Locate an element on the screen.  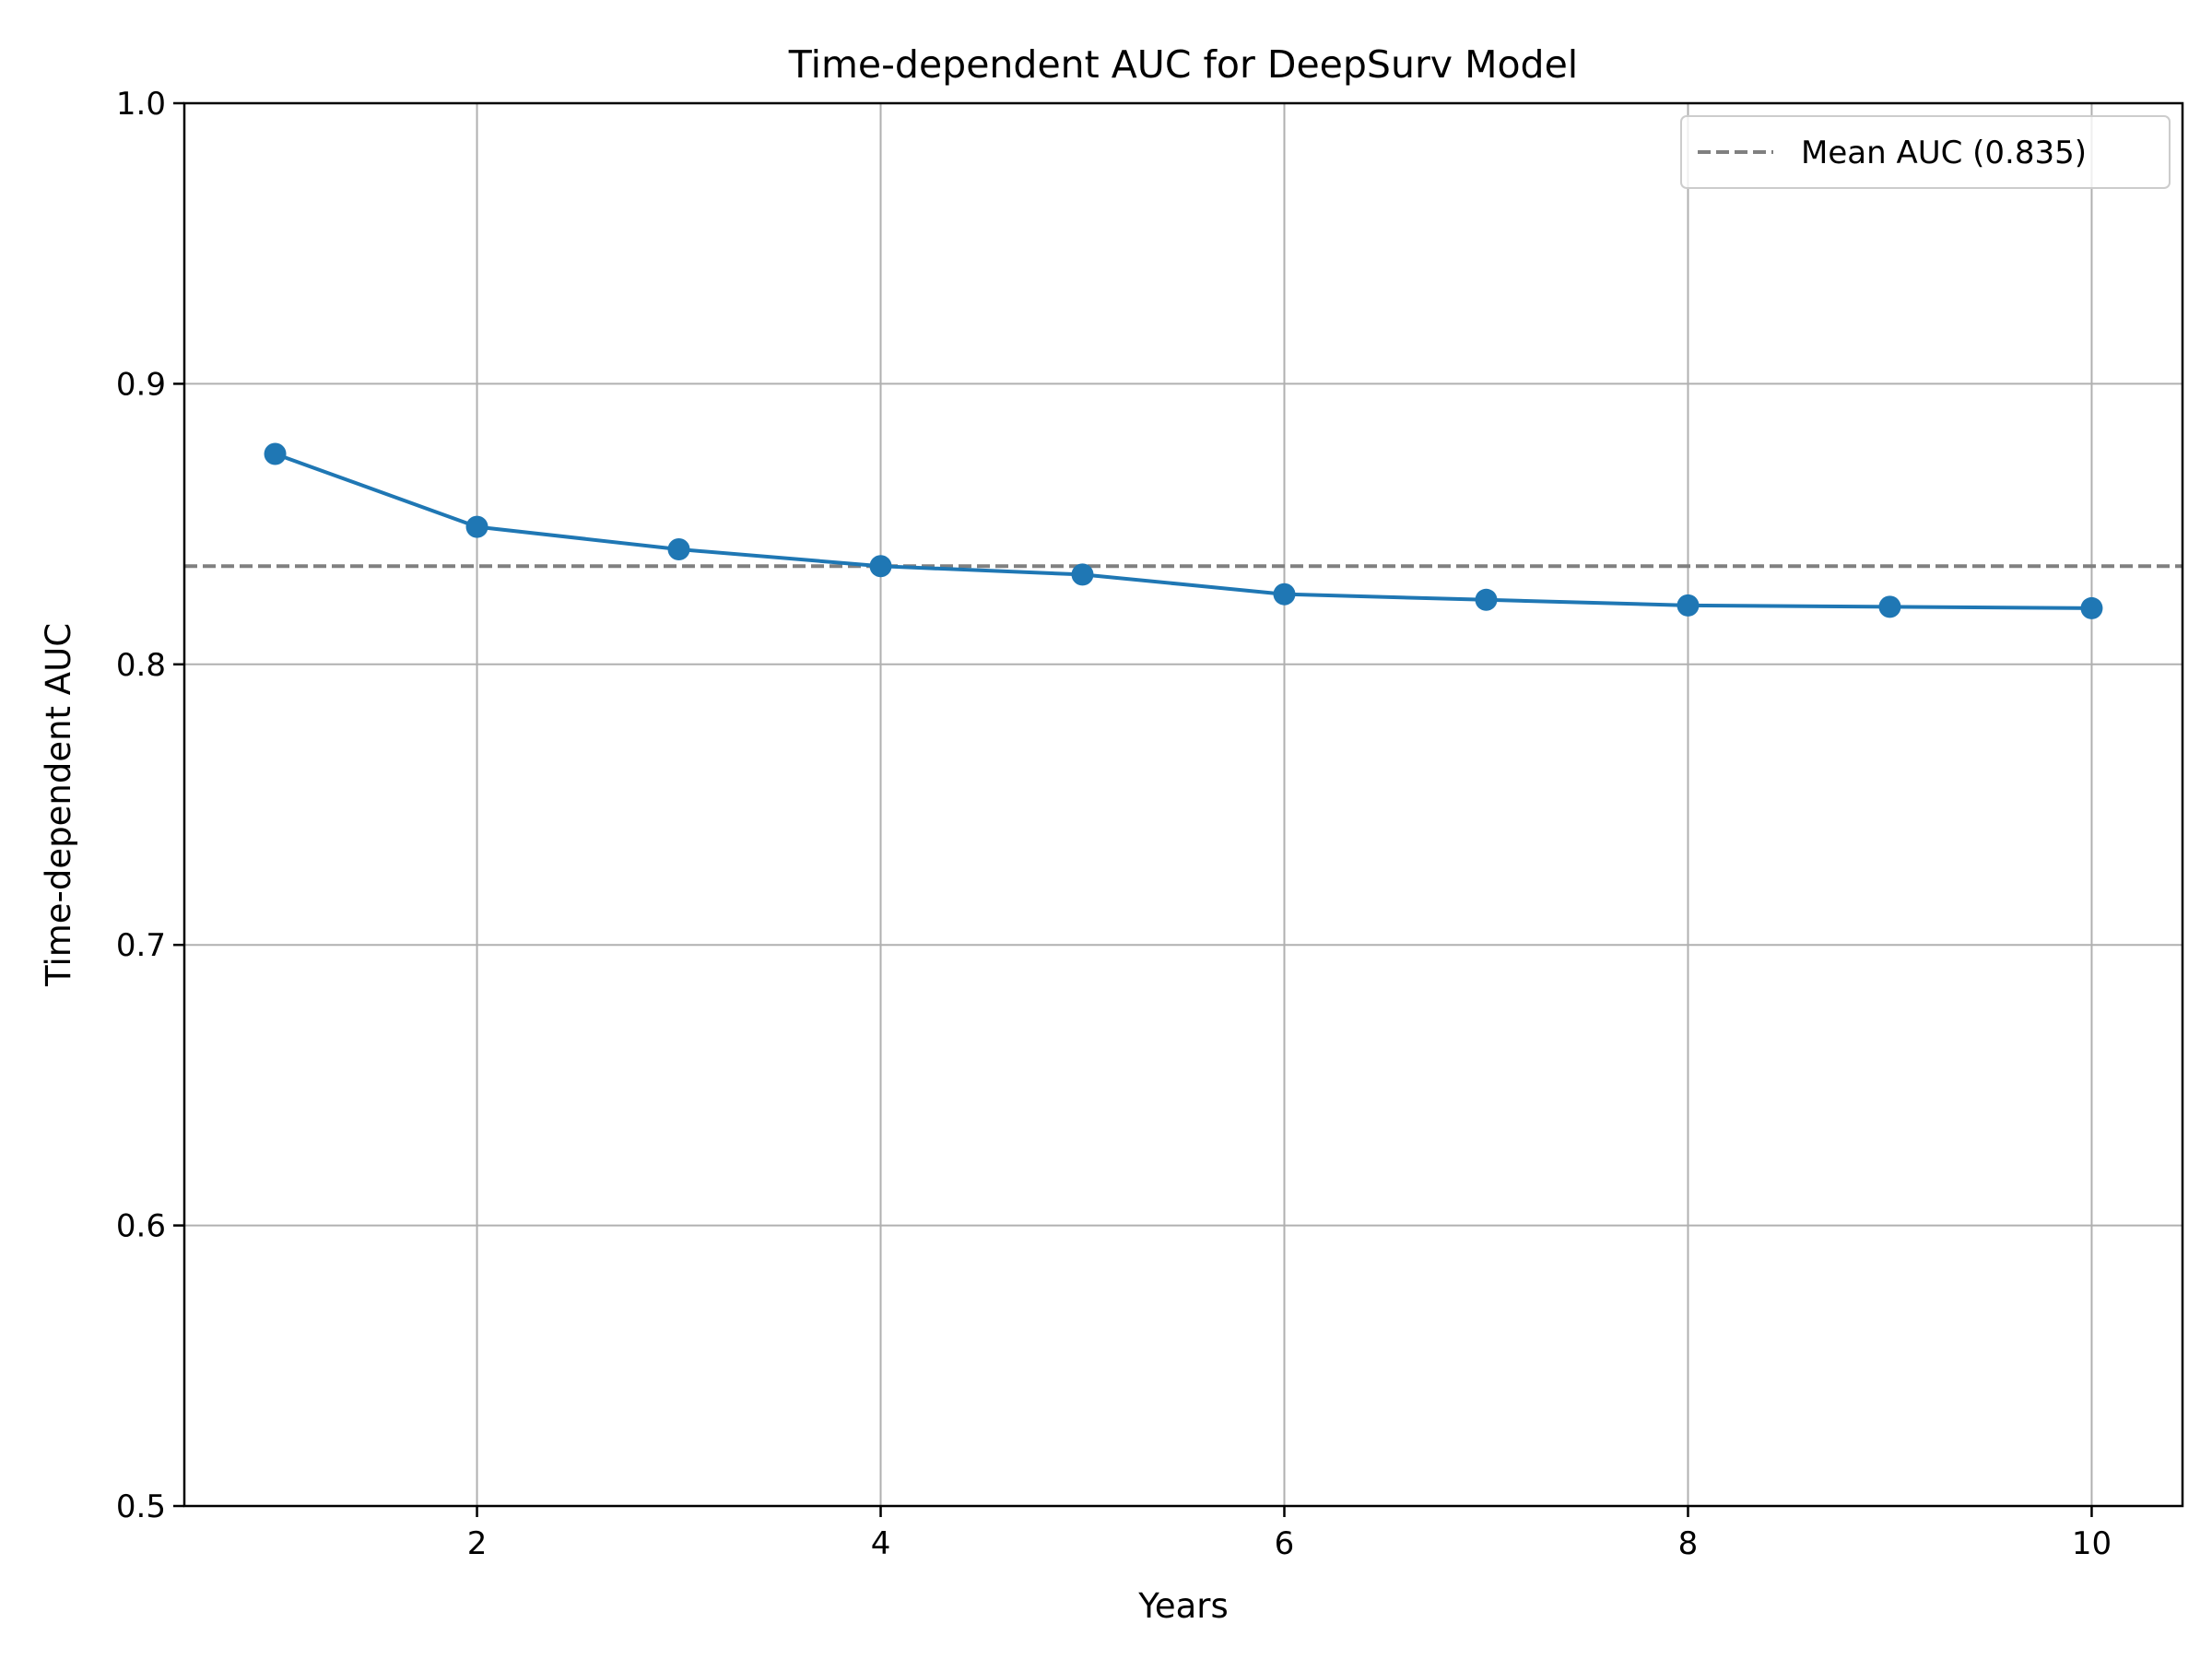
y-tick-label: 0.9 is located at coordinates (141, 384).